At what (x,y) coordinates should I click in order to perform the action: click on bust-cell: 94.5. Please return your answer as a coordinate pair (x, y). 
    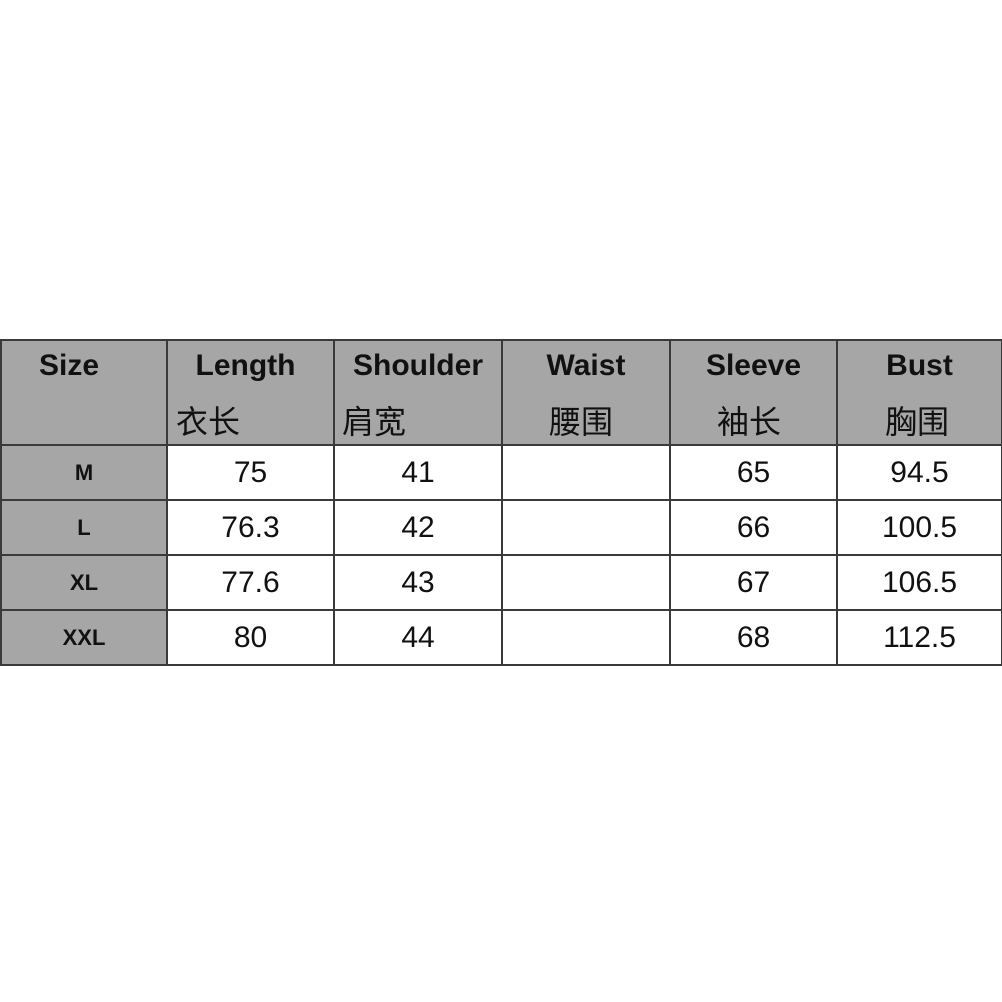
    Looking at the image, I should click on (919, 472).